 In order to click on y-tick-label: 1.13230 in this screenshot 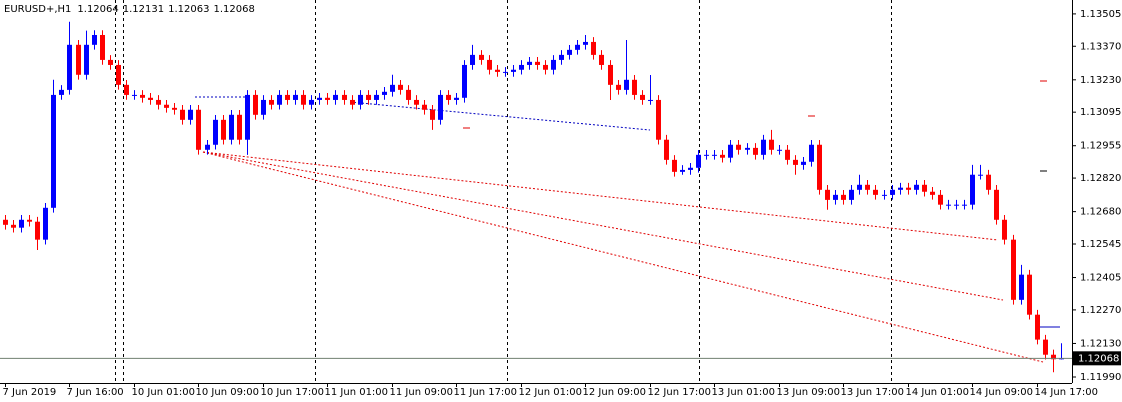, I will do `click(1100, 80)`.